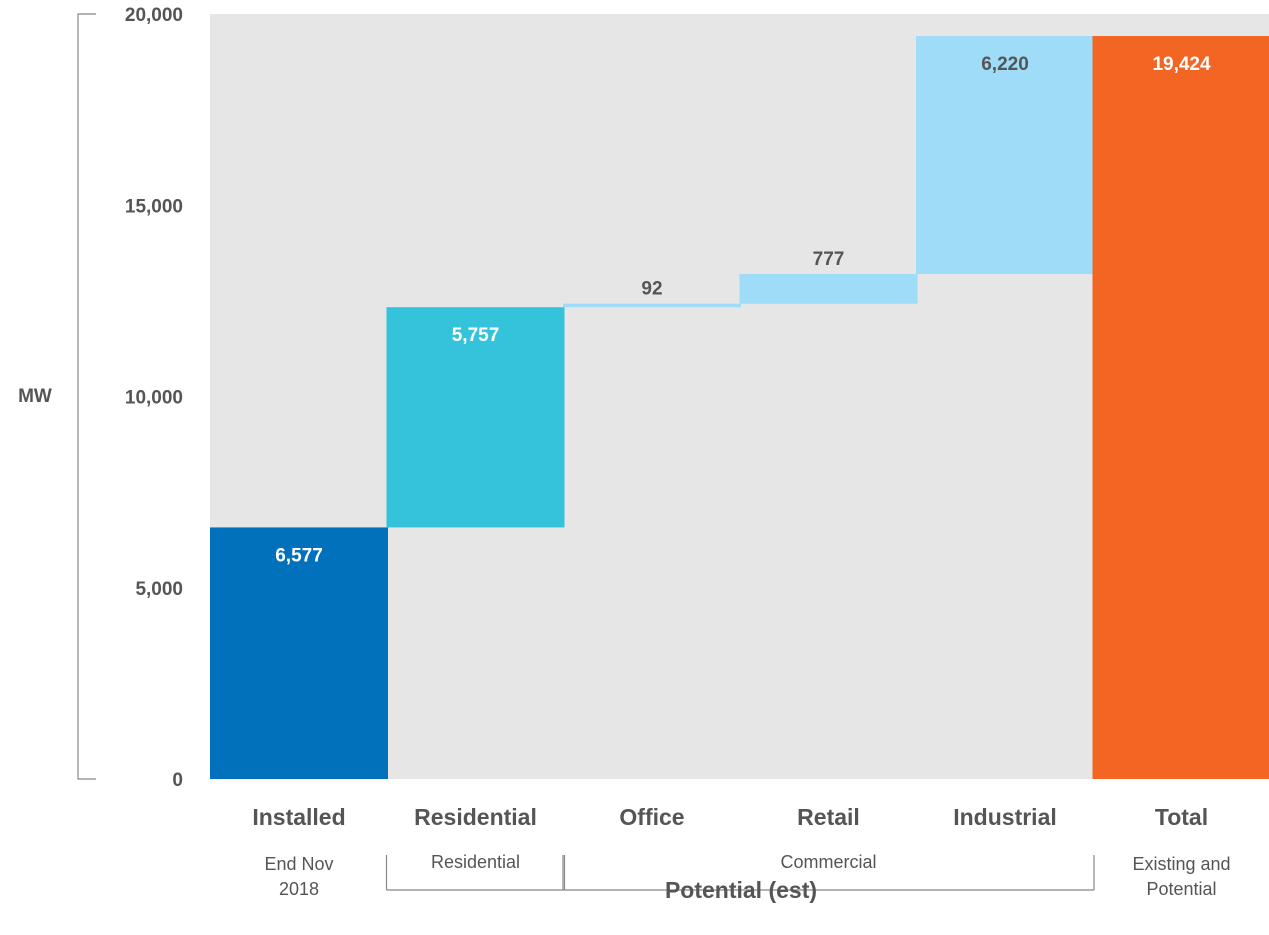  Describe the element at coordinates (299, 889) in the screenshot. I see `group-label: 2018` at that location.